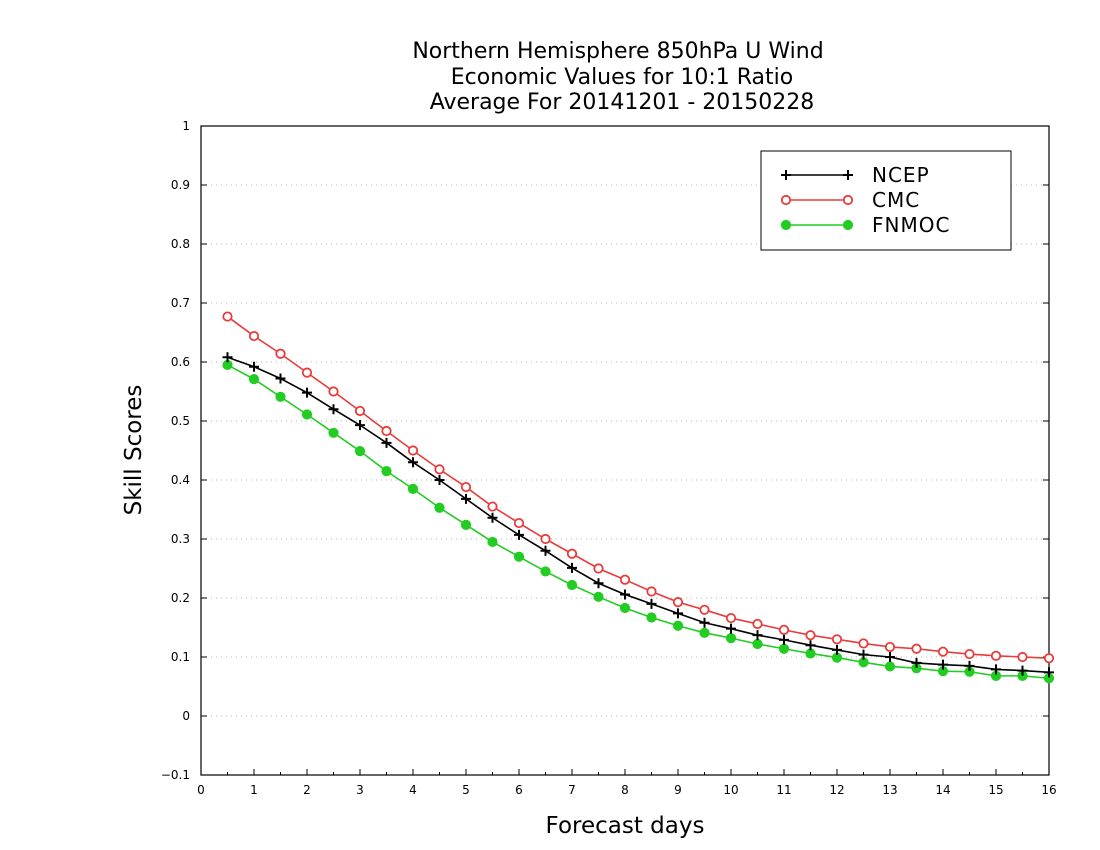 Image resolution: width=1100 pixels, height=850 pixels. What do you see at coordinates (625, 826) in the screenshot?
I see `x-axis-title: Forecast days` at bounding box center [625, 826].